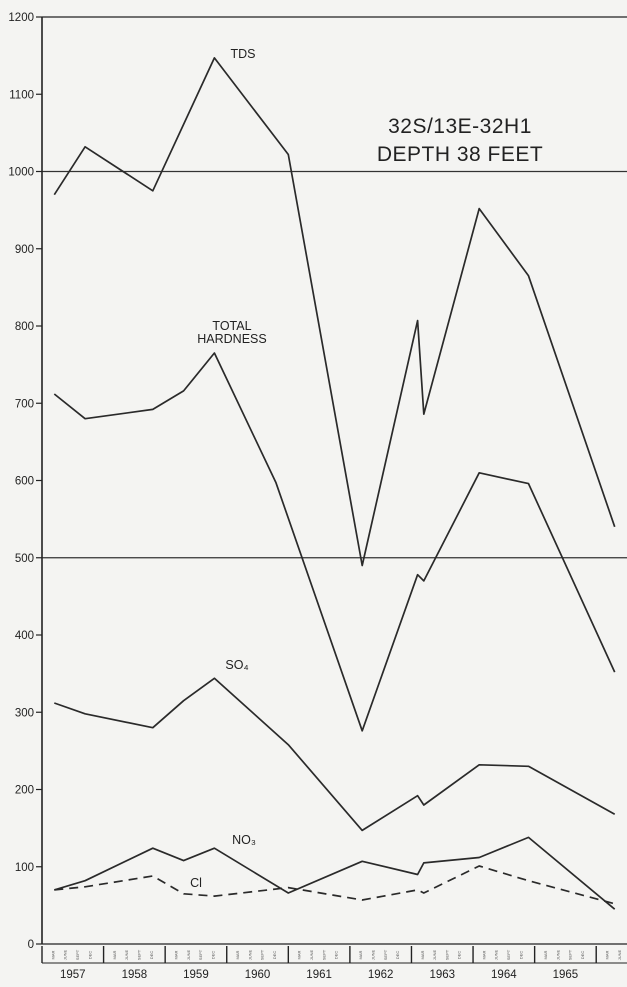 Image resolution: width=627 pixels, height=987 pixels. I want to click on chart-title-line-2: DEPTH 38 FEET, so click(460, 154).